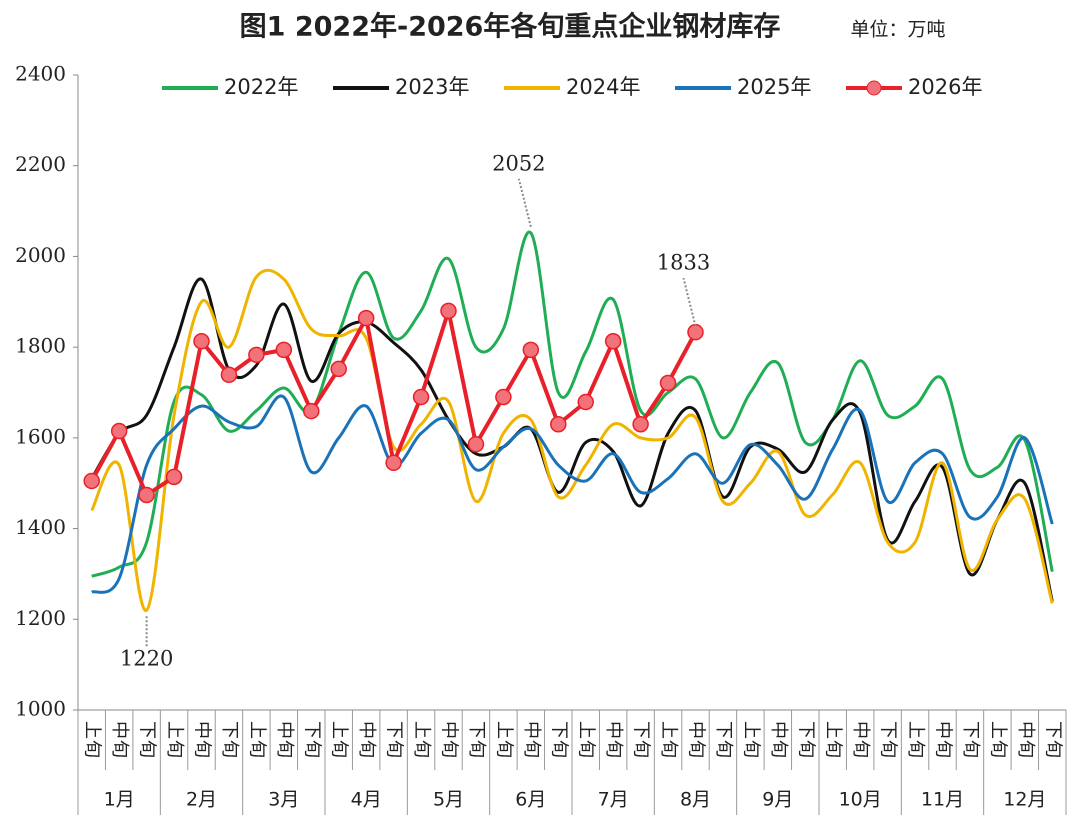 The height and width of the screenshot is (825, 1087). I want to click on annotation: 2052, so click(518, 163).